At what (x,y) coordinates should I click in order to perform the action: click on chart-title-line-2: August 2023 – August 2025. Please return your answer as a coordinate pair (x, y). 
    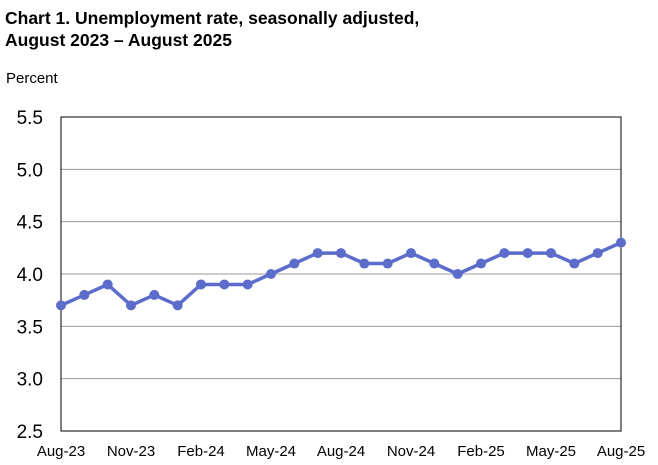
    Looking at the image, I should click on (118, 40).